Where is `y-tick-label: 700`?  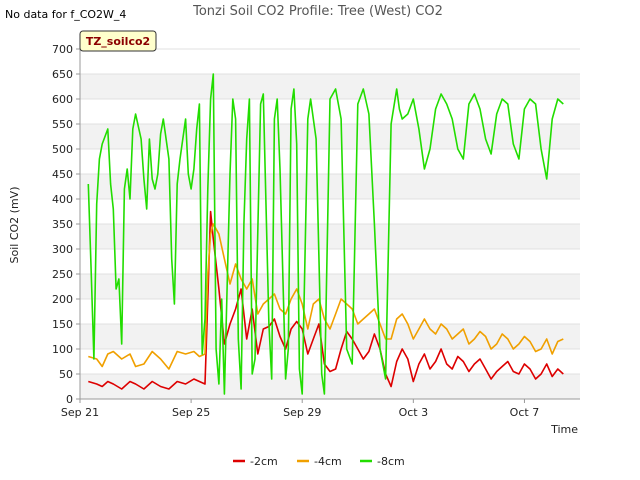
y-tick-label: 700 is located at coordinates (62, 49).